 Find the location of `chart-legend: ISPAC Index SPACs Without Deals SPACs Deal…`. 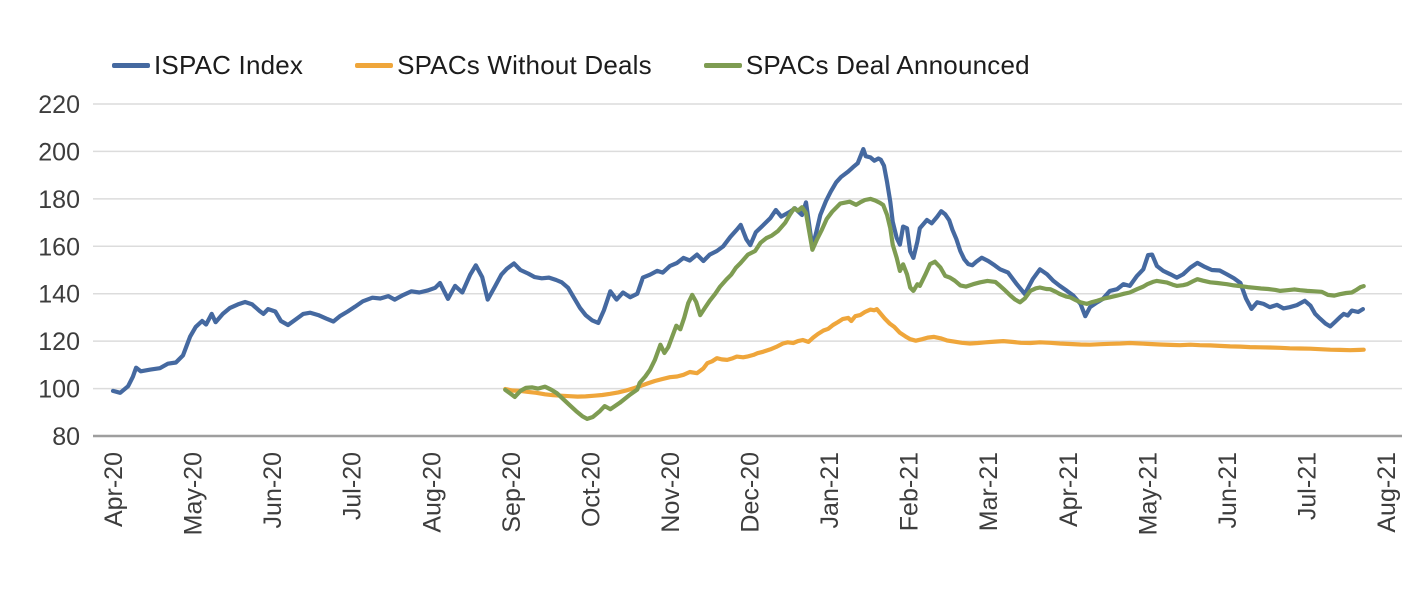

chart-legend: ISPAC Index SPACs Without Deals SPACs Deal… is located at coordinates (571, 65).